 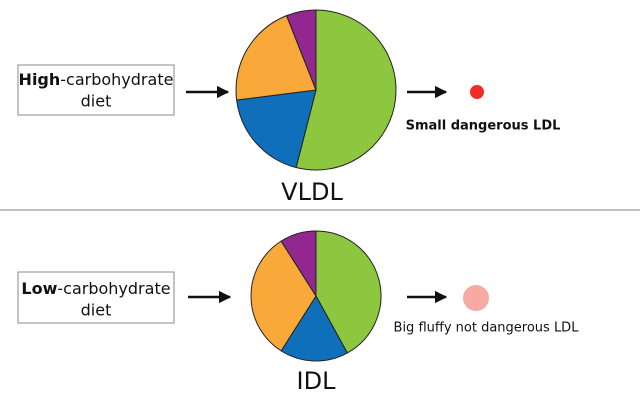 I want to click on diet-bold: Low, so click(x=39, y=288).